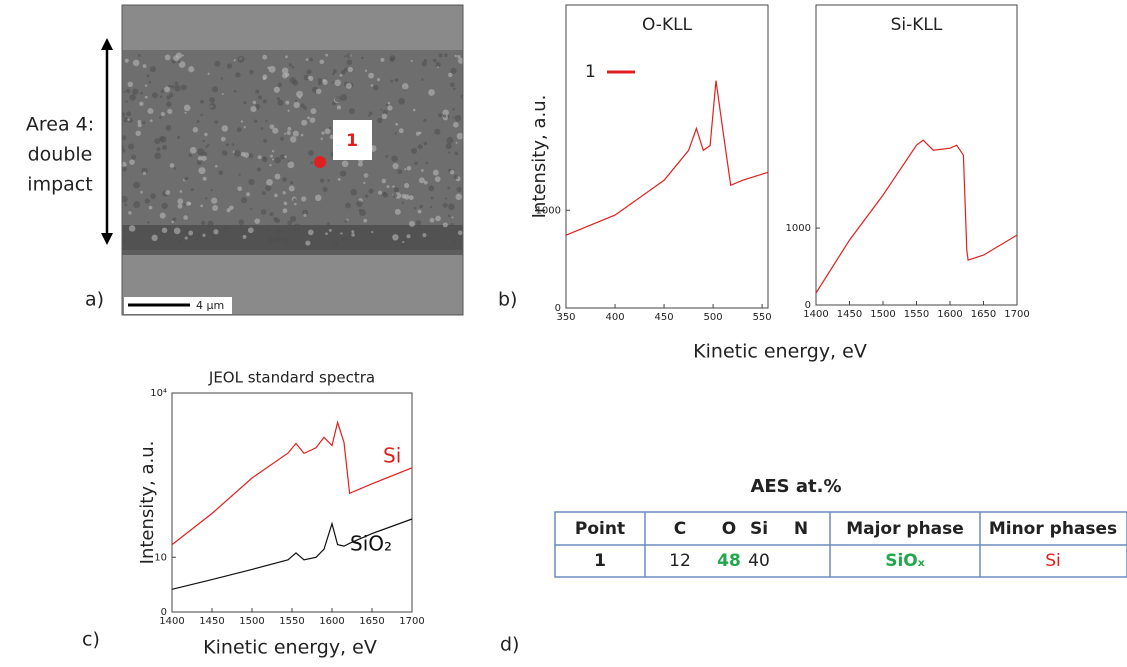 This screenshot has height=667, width=1127. What do you see at coordinates (1053, 561) in the screenshot?
I see `table-cell: Si` at bounding box center [1053, 561].